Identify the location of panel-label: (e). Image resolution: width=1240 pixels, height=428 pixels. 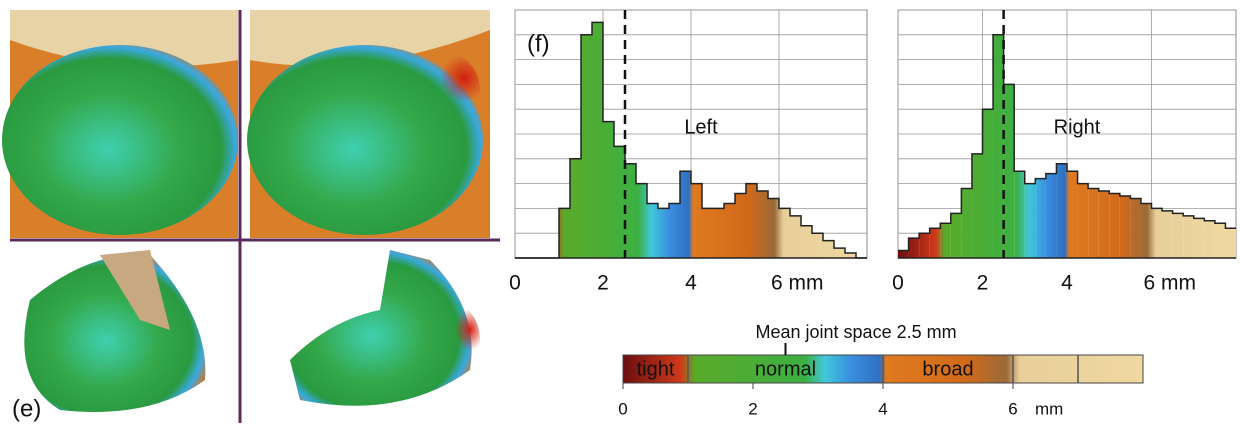
(26, 408).